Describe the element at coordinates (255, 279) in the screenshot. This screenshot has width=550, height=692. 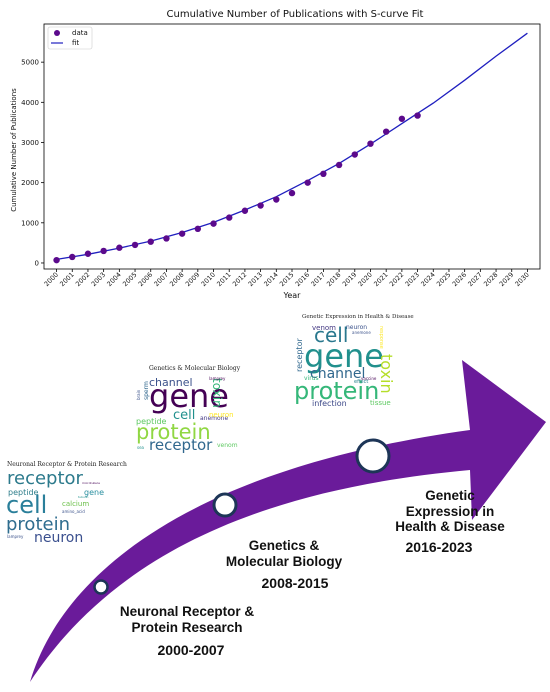
I see `x-tick-label: 2013` at that location.